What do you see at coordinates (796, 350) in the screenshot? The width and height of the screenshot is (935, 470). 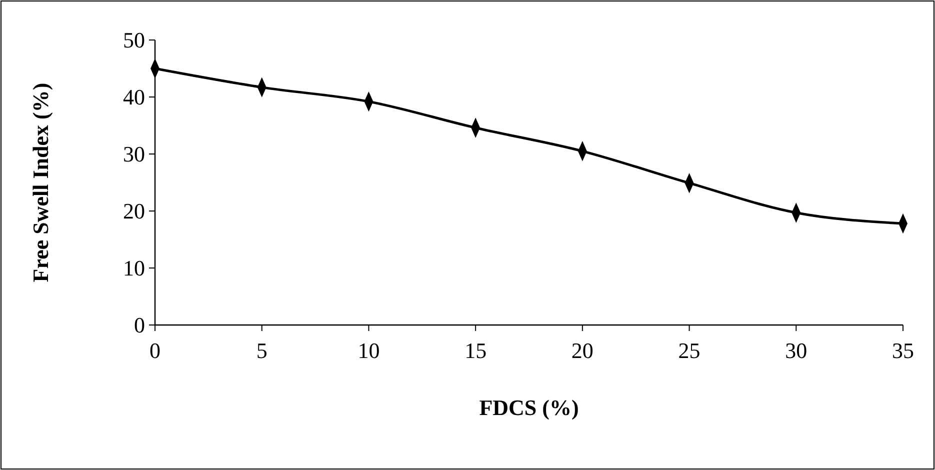 I see `x-tick-label: 30` at bounding box center [796, 350].